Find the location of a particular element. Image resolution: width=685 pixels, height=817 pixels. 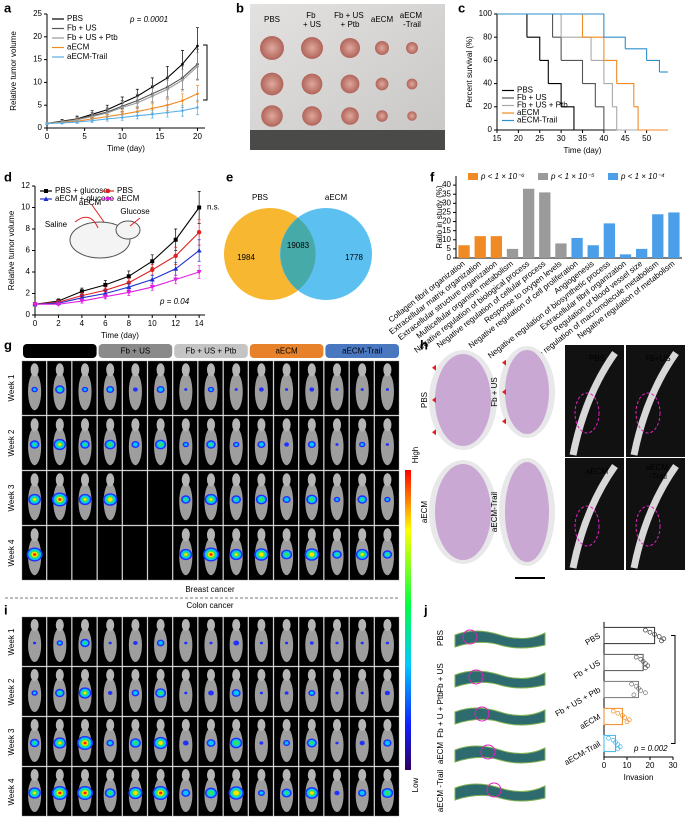

y-tick-label: 20 is located at coordinates (487, 106).